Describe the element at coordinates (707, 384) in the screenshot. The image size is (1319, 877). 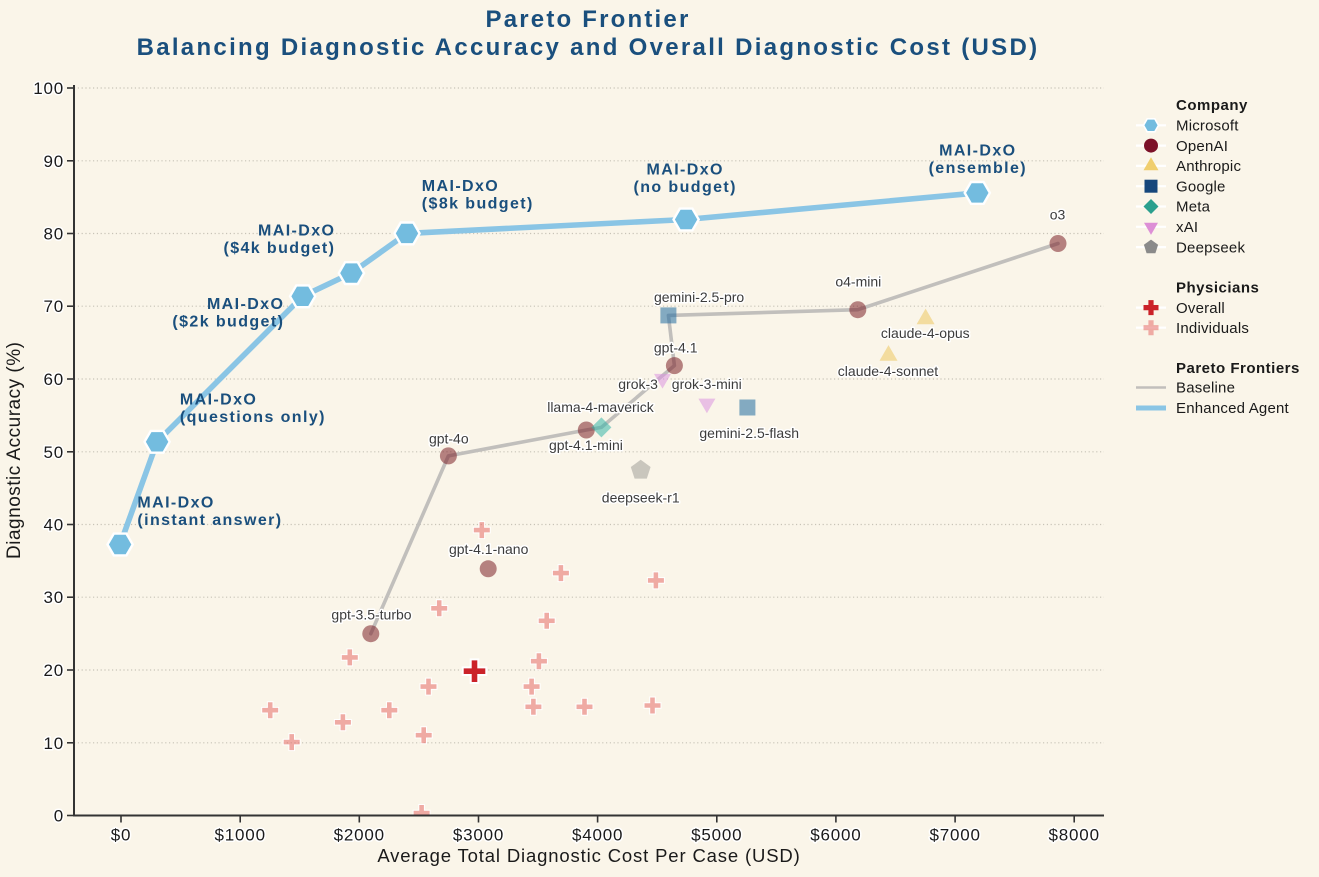
I see `svg-text: grok-3-mini` at that location.